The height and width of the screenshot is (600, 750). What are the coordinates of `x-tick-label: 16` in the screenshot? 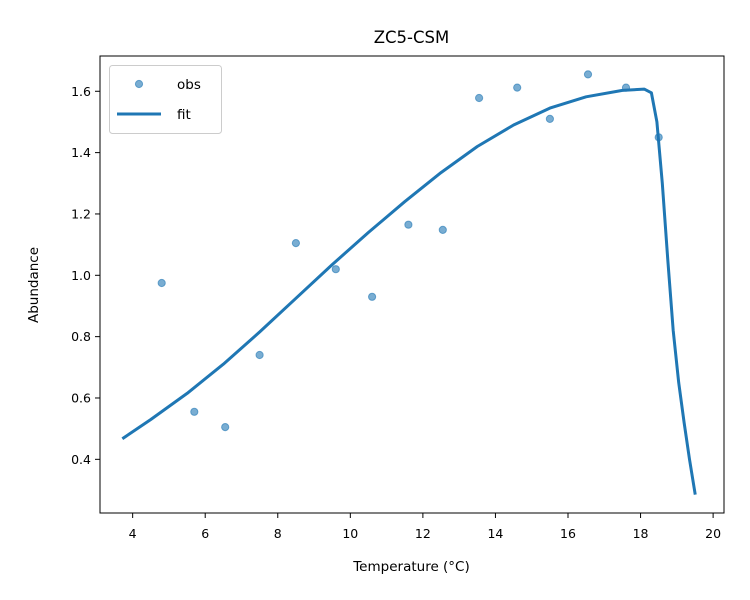 It's located at (568, 533).